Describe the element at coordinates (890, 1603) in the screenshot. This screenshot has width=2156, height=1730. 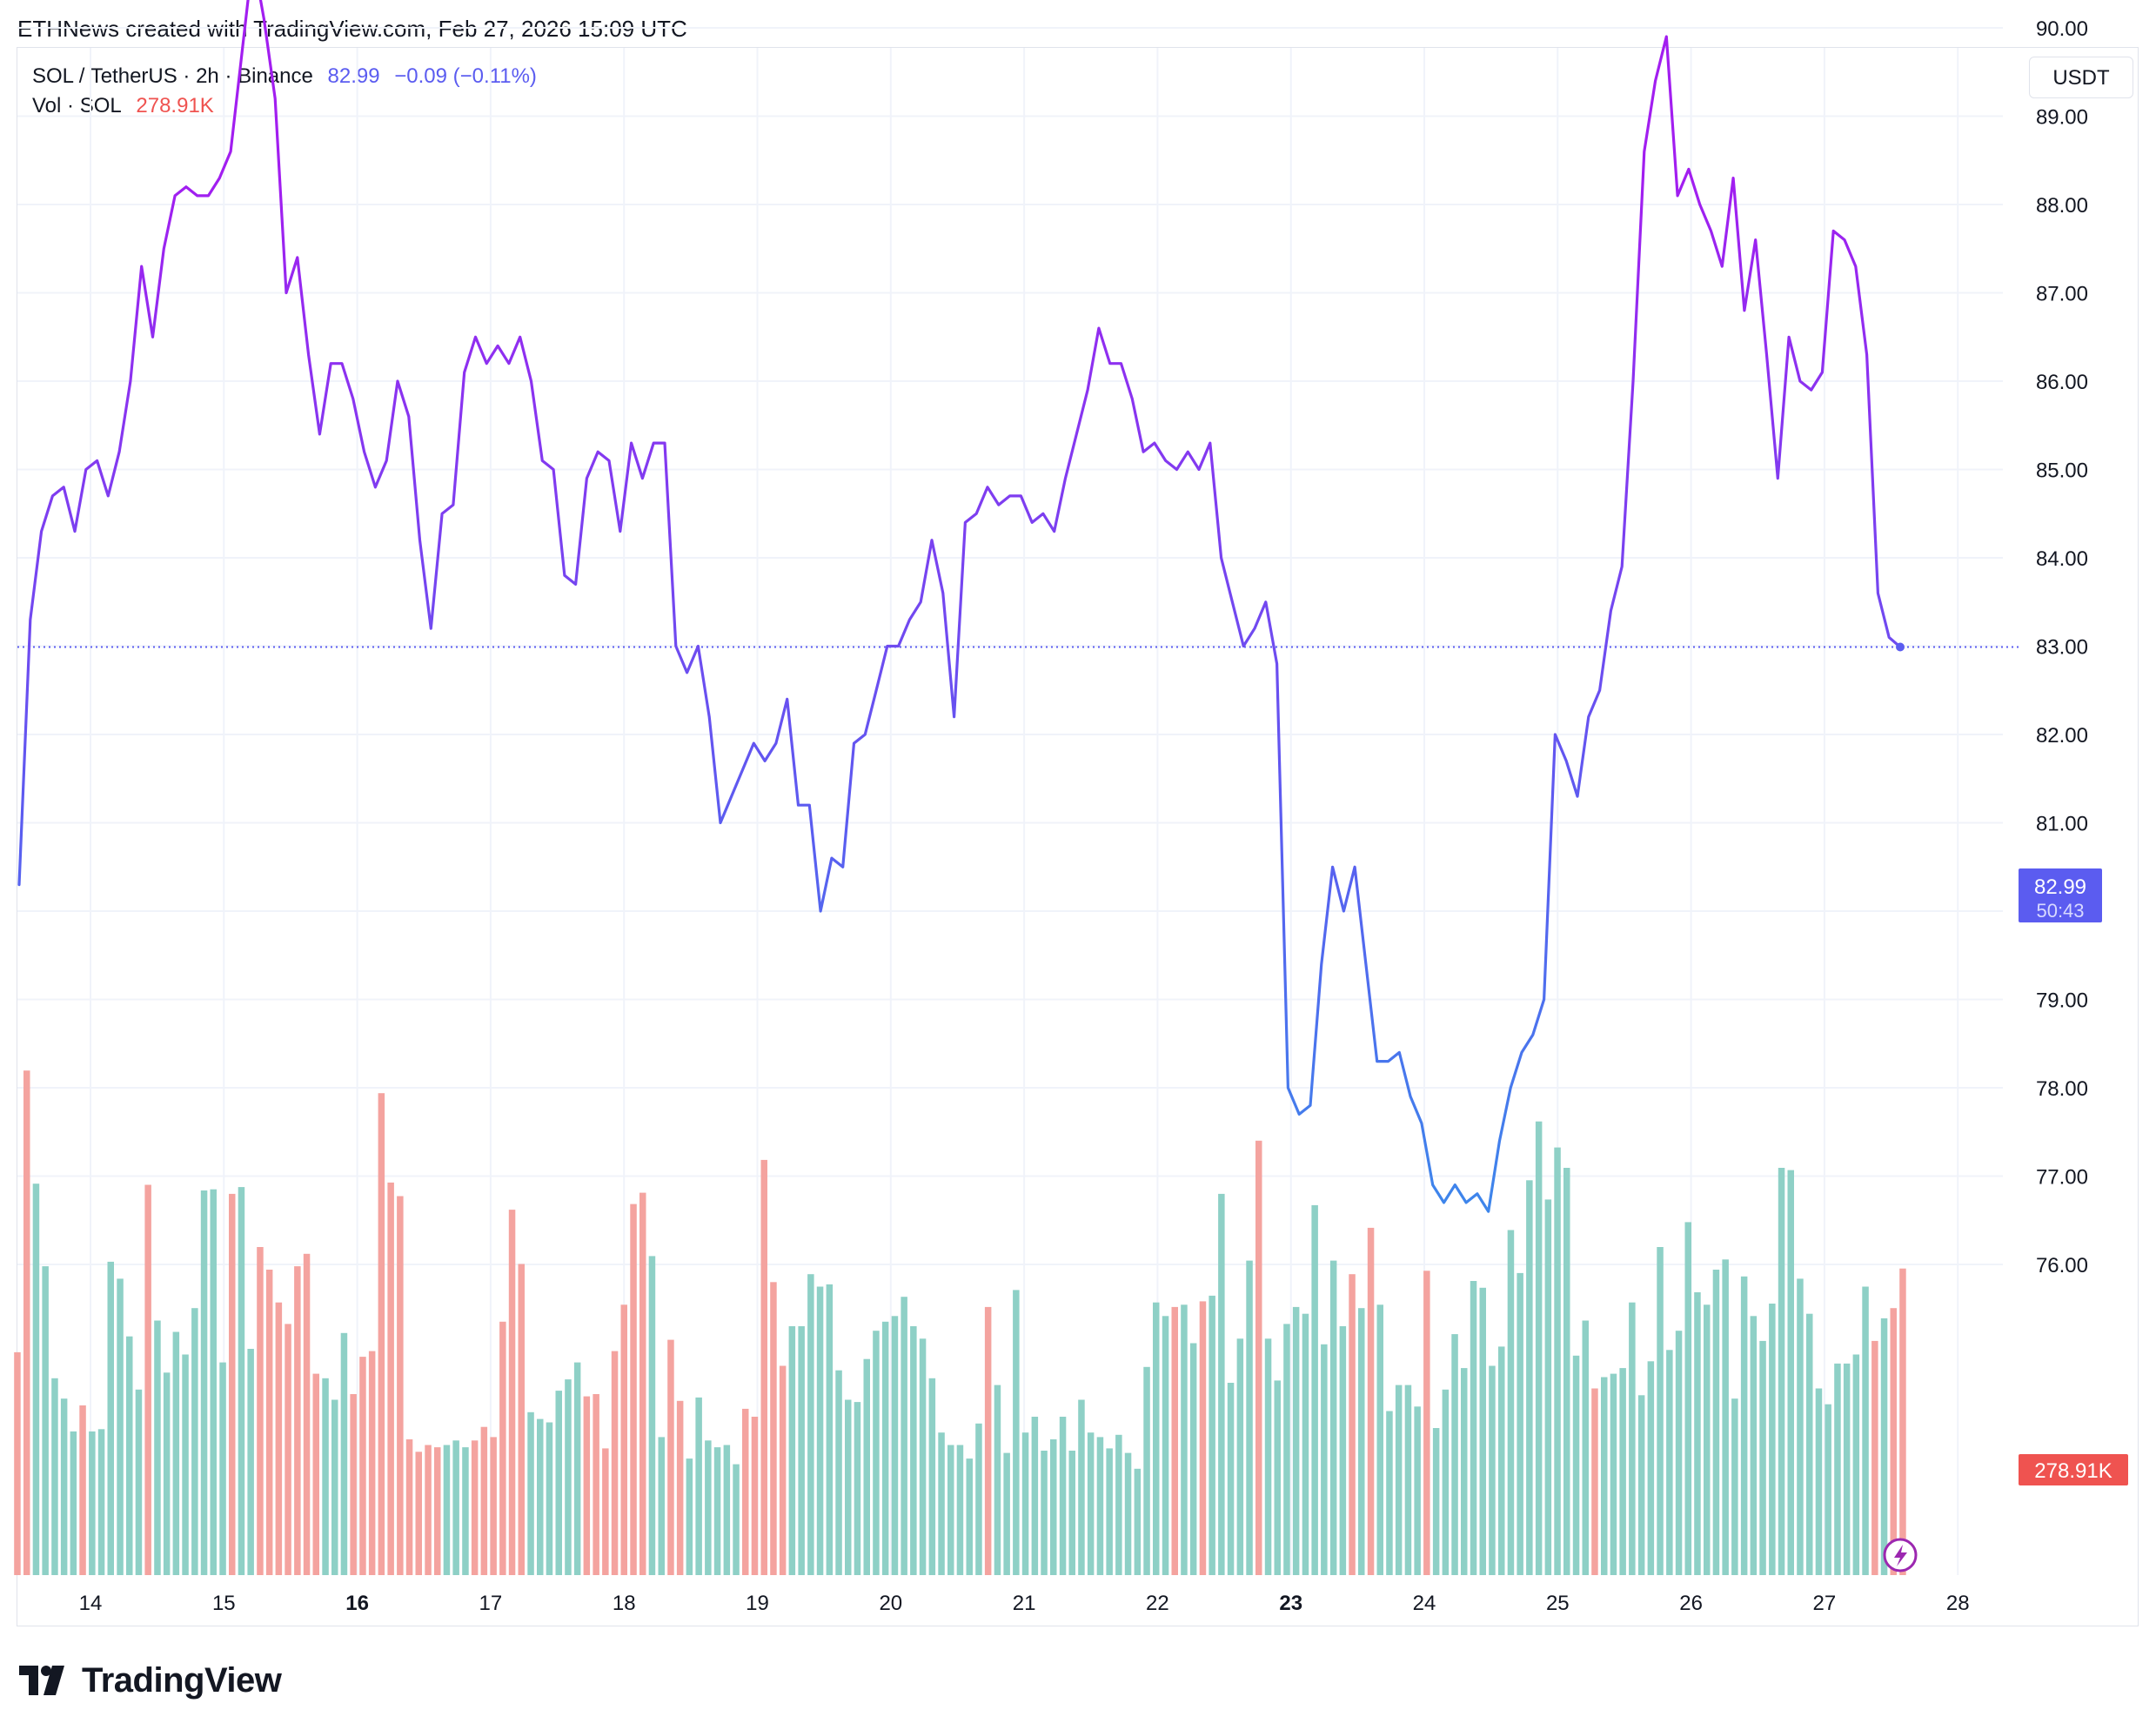
I see `x-tick-label: 20` at that location.